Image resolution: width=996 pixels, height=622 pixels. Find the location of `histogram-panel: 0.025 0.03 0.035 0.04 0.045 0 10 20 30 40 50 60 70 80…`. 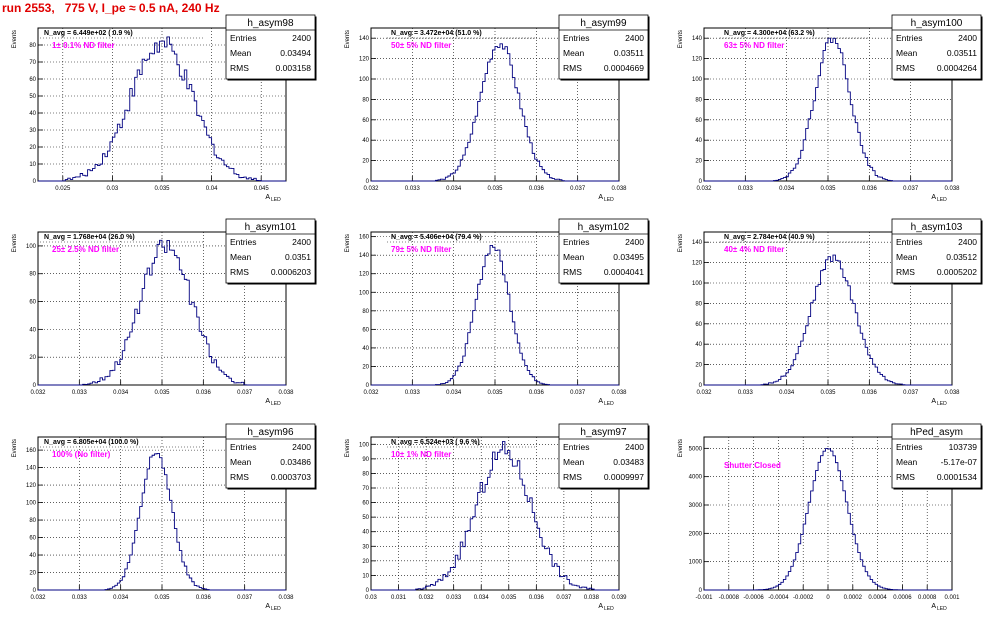

histogram-panel: 0.025 0.03 0.035 0.04 0.045 0 10 20 30 40 50 60 70 80… is located at coordinates (164, 108).